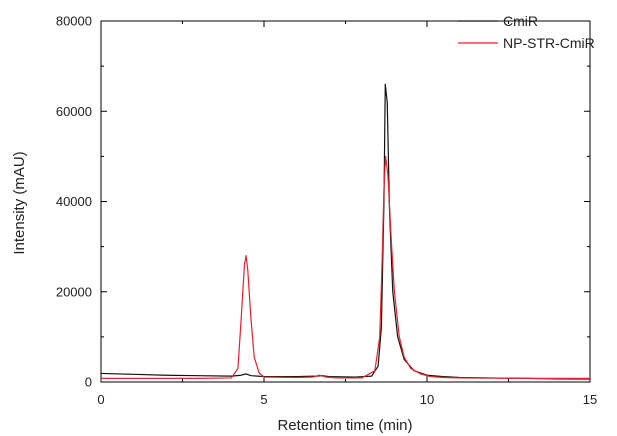 This screenshot has width=617, height=436. What do you see at coordinates (74, 291) in the screenshot?
I see `y-tick-label: 20000` at bounding box center [74, 291].